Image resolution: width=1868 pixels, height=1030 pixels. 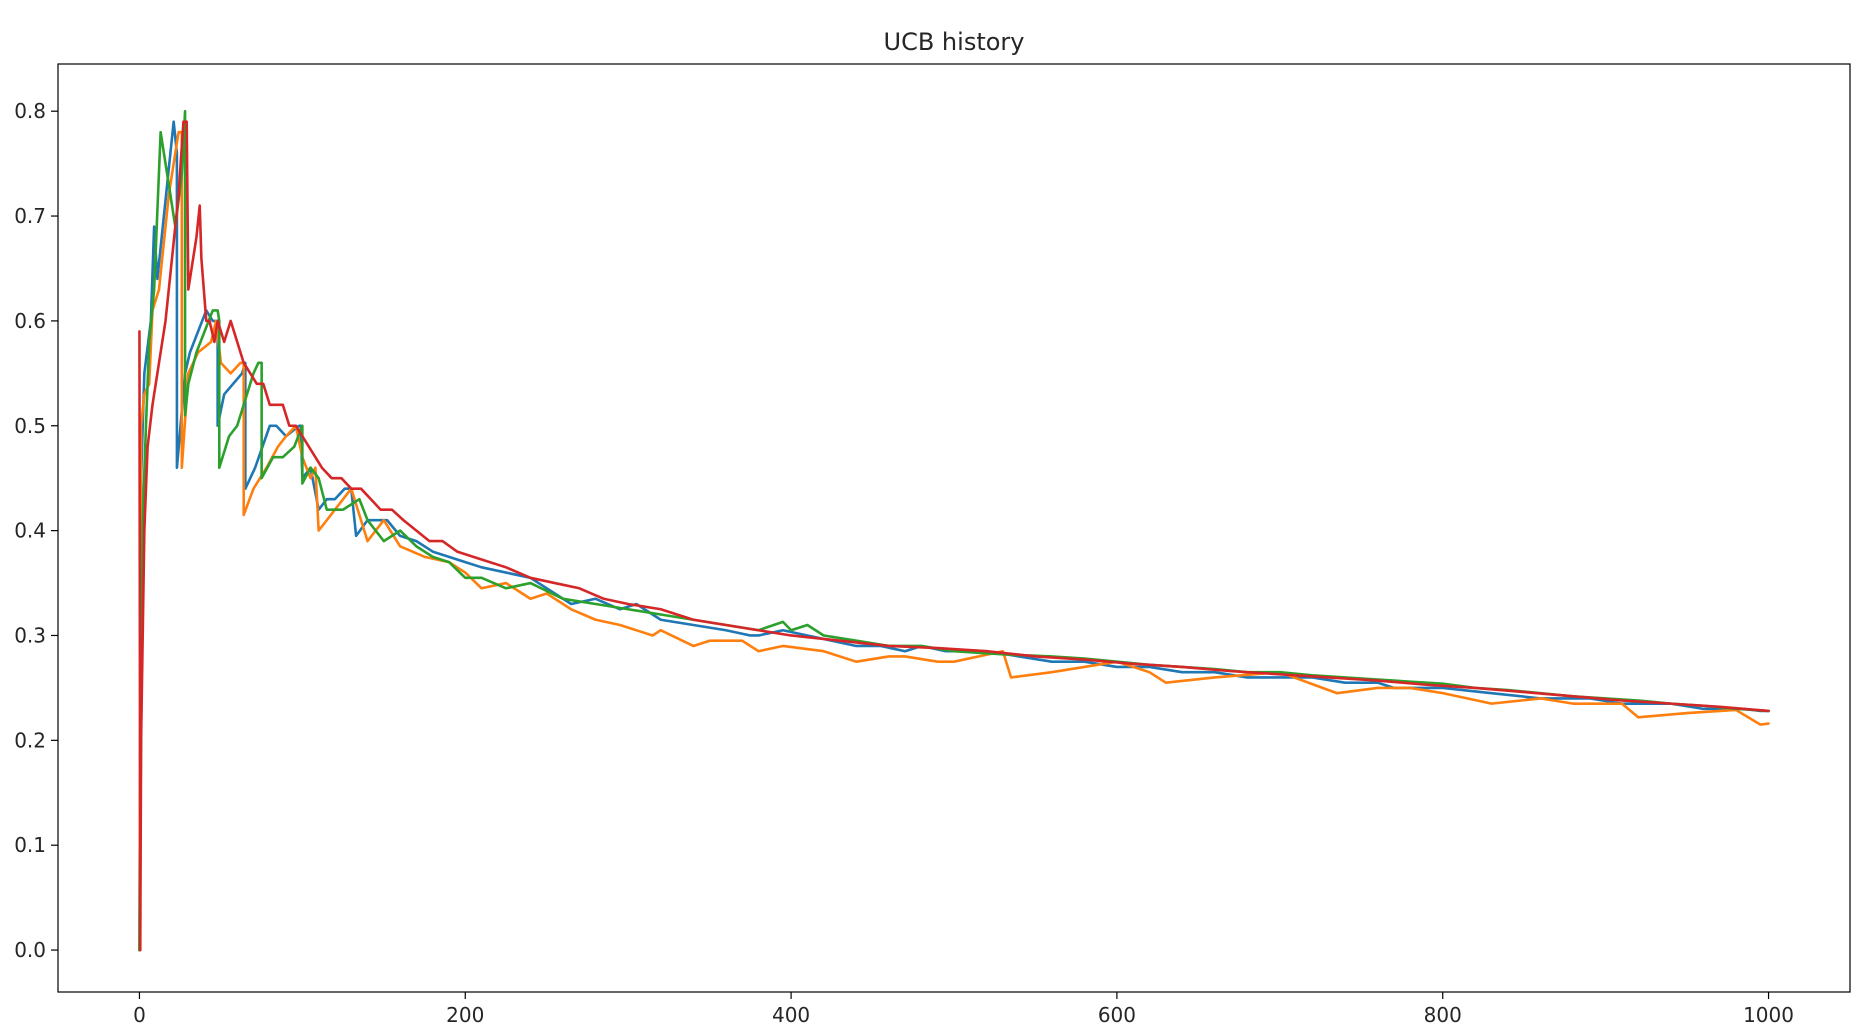 What do you see at coordinates (963, 1009) in the screenshot?
I see `x-axis: 0 200 400 600 800 1000` at bounding box center [963, 1009].